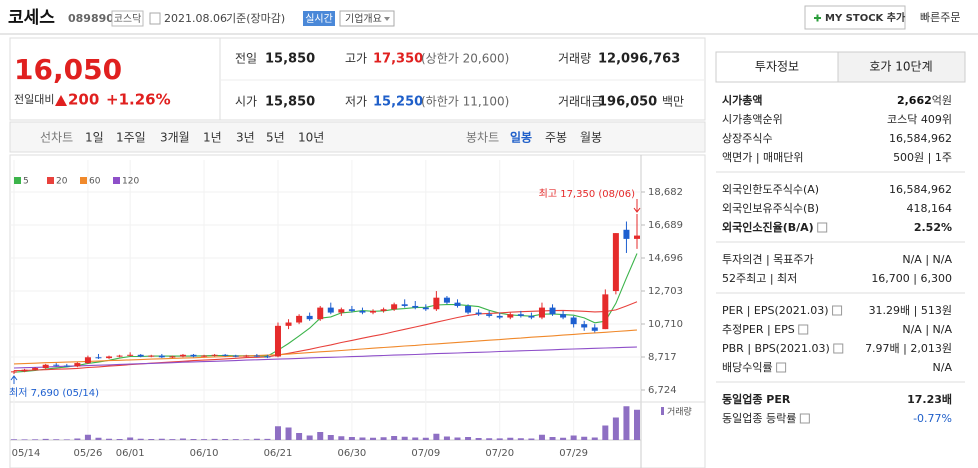 This screenshot has width=978, height=468. What do you see at coordinates (521, 138) in the screenshot?
I see `candle-period: 일봉` at bounding box center [521, 138].